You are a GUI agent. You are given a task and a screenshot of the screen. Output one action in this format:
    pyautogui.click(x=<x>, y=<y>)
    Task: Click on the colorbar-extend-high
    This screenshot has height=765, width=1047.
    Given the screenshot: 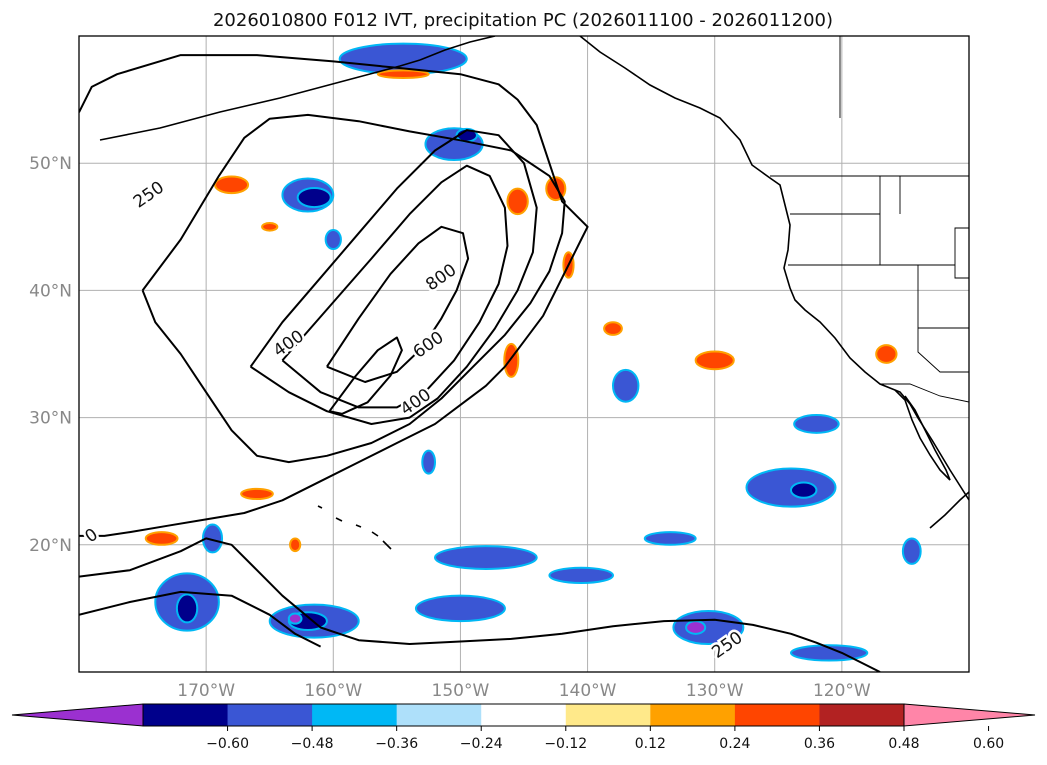 What is the action you would take?
    pyautogui.click(x=969, y=715)
    